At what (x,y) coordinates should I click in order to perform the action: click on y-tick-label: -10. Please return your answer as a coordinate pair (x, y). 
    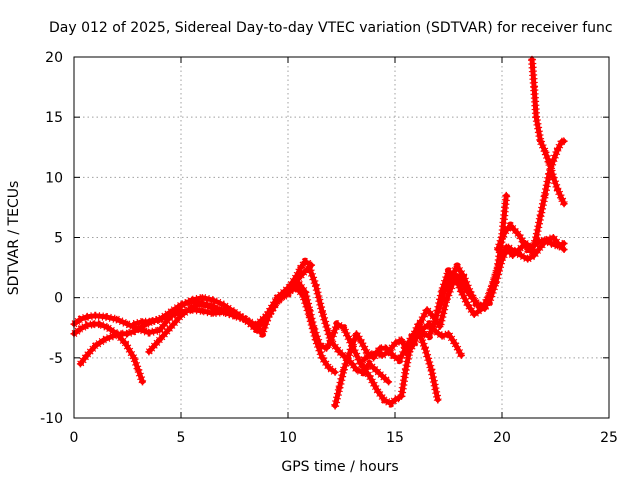
    Looking at the image, I should click on (51, 419).